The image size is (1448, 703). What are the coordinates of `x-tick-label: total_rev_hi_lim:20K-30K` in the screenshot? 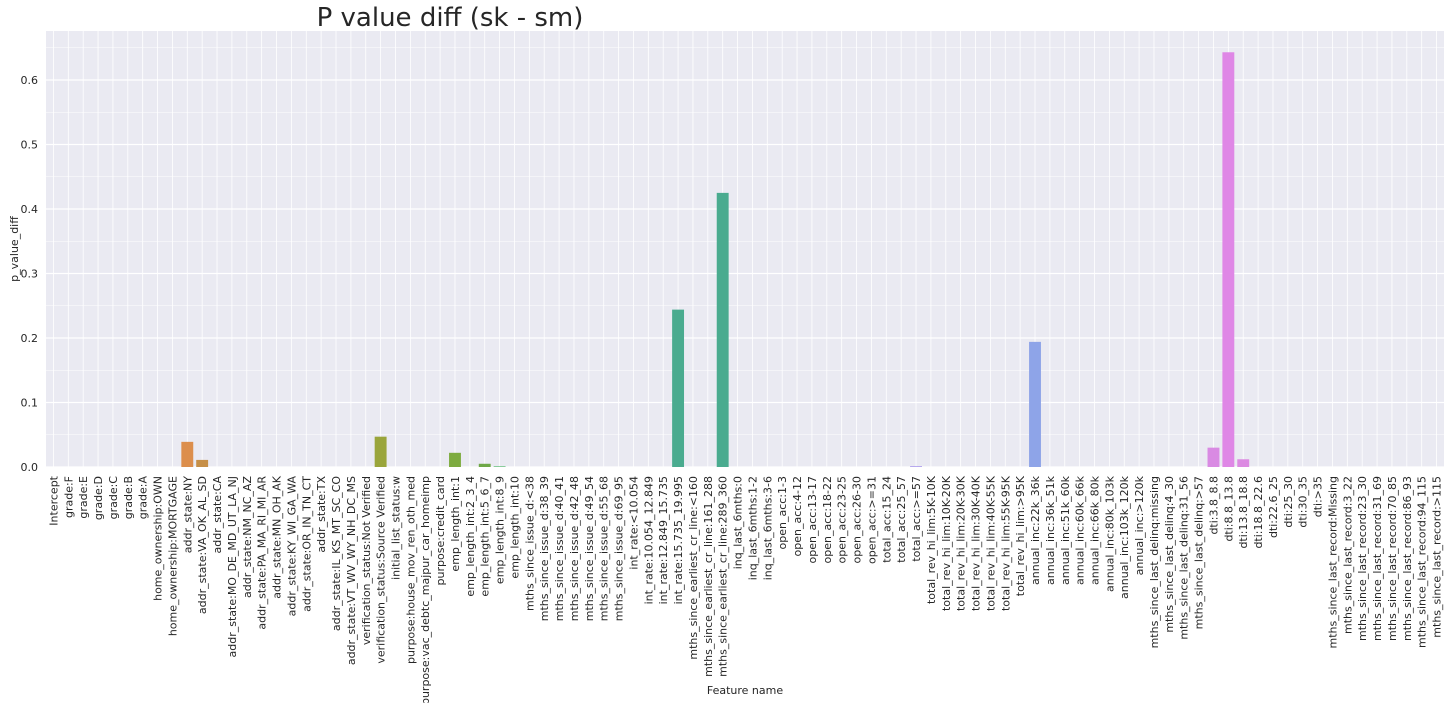 It's located at (961, 543).